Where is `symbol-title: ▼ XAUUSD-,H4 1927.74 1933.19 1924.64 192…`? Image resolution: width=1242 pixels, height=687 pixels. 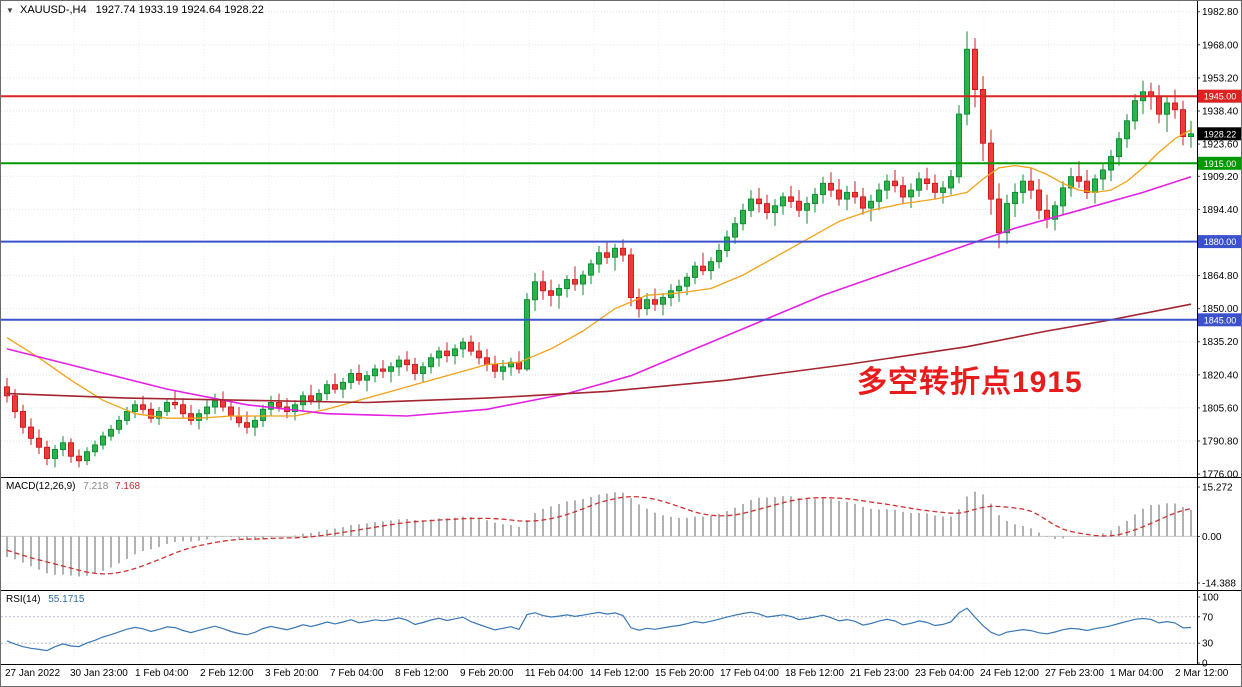
symbol-title: ▼ XAUUSD-,H4 1927.74 1933.19 1924.64 192… is located at coordinates (135, 10).